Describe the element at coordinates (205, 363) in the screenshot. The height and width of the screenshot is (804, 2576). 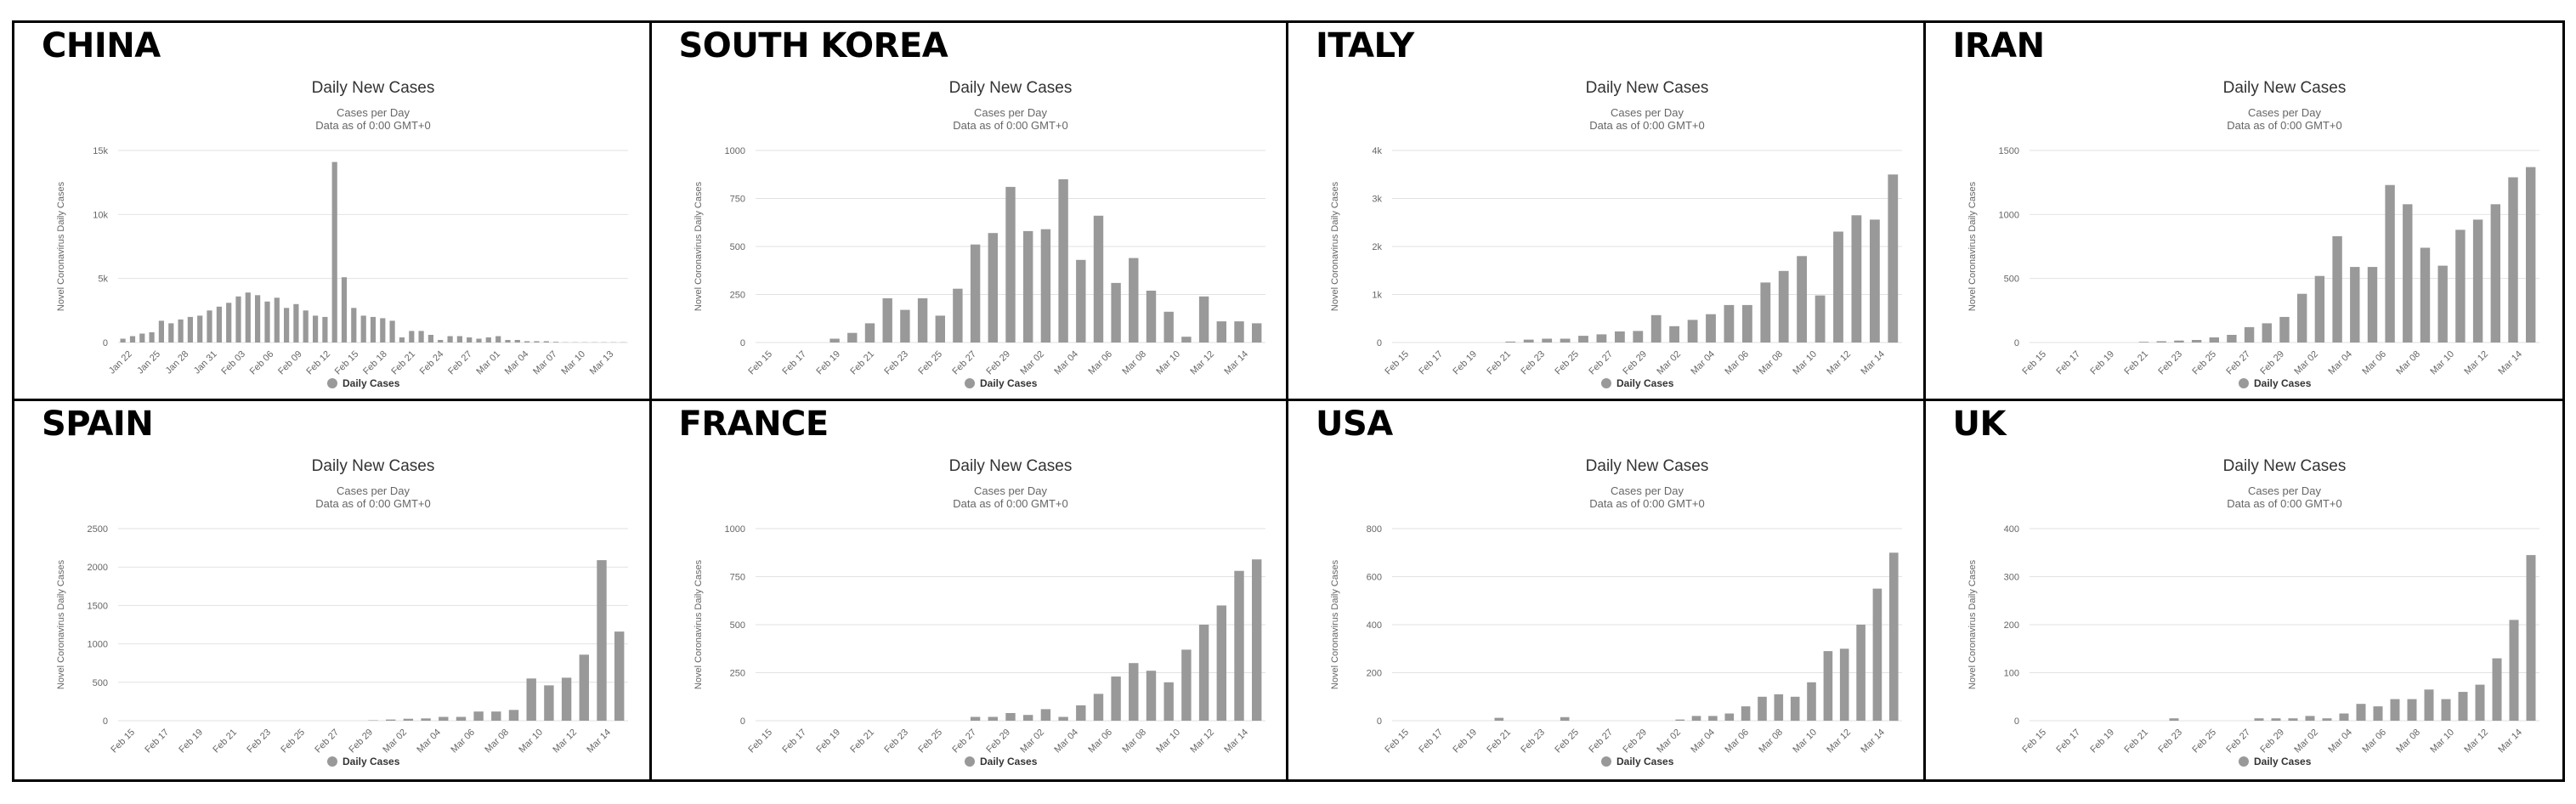
I see `x-tick-label: Jan 31` at that location.